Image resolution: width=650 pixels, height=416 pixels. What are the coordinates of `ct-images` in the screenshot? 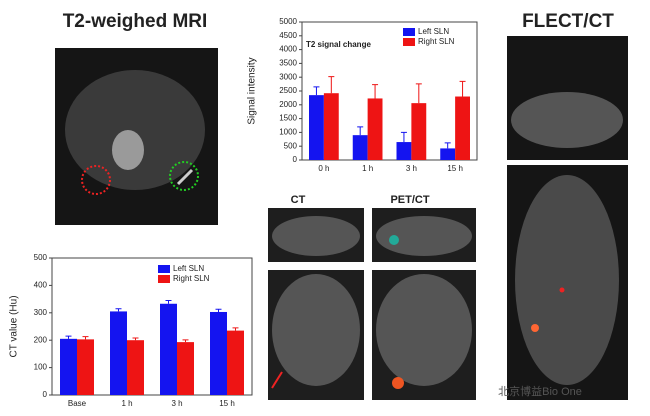 It's located at (372, 304).